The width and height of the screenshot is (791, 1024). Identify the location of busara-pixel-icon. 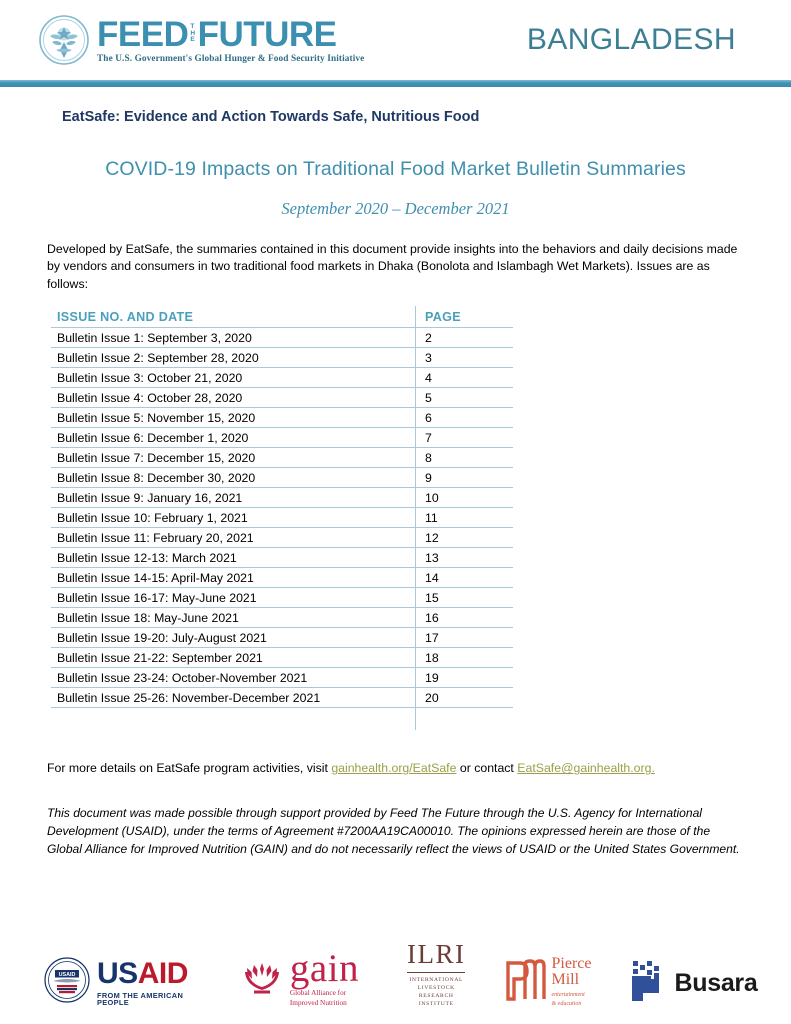
(647, 983).